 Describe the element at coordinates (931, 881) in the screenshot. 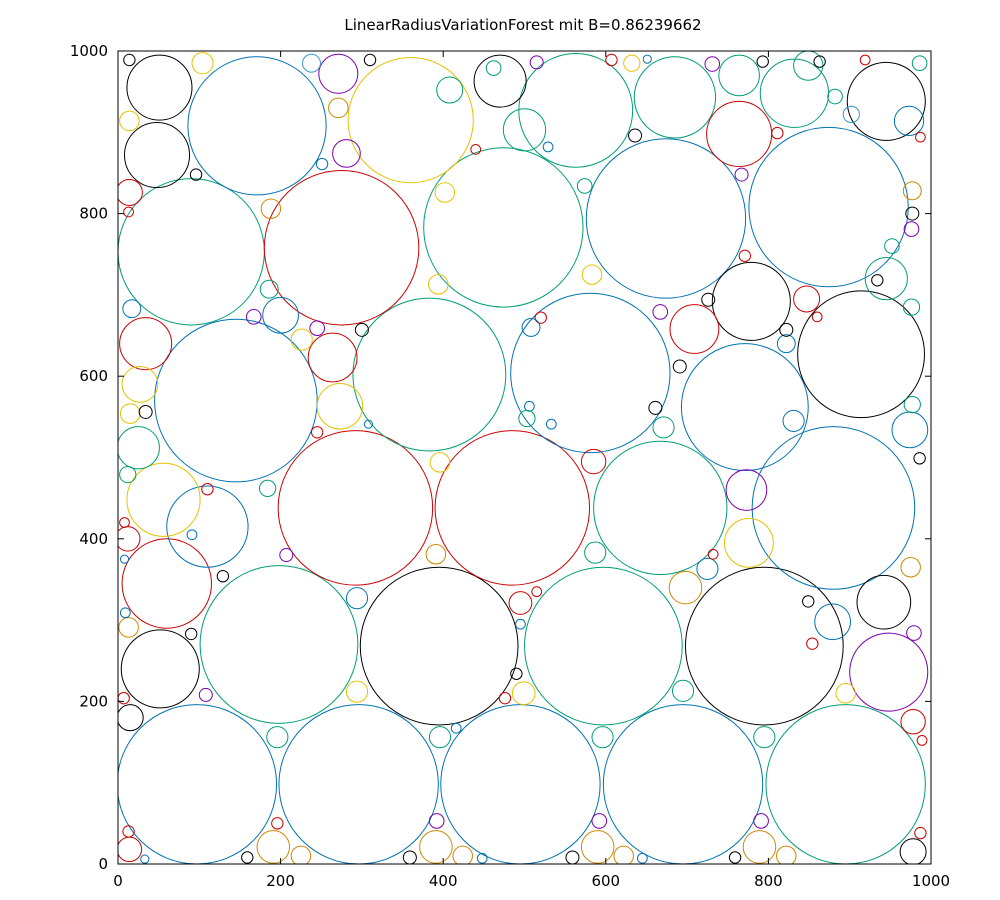

I see `x-tick-label: 1000` at that location.